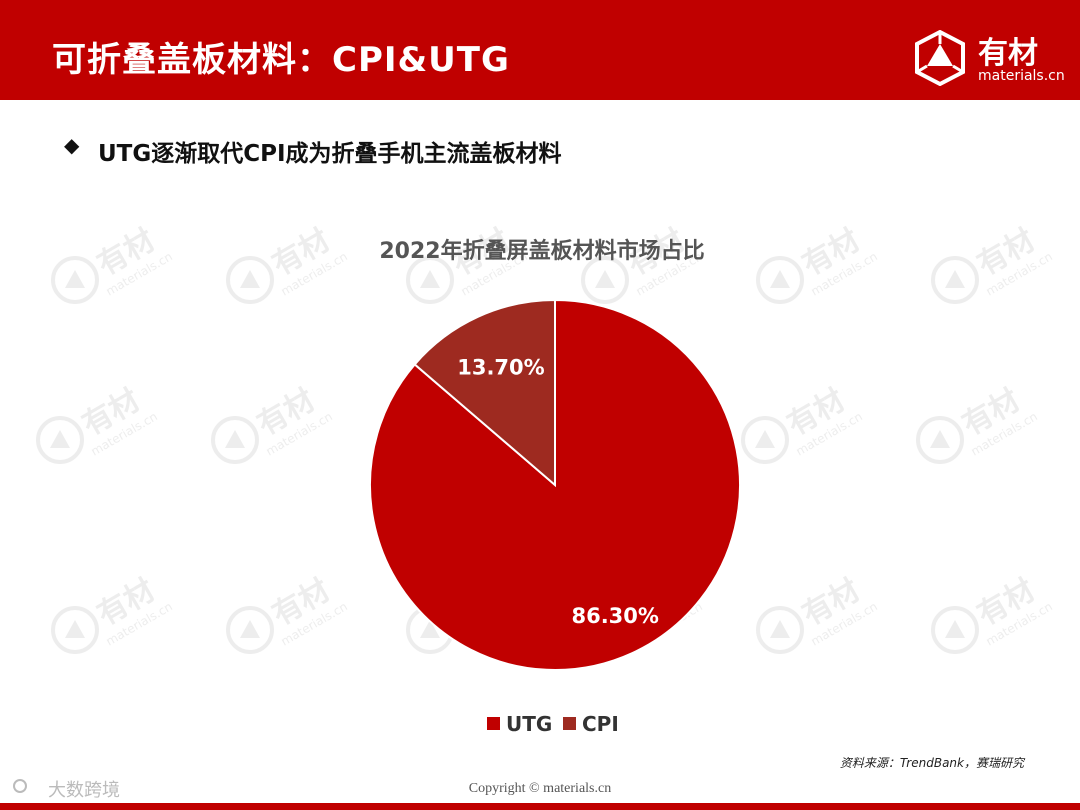 The width and height of the screenshot is (1080, 810). Describe the element at coordinates (281, 60) in the screenshot. I see `page-title: 可折叠盖板材料：CPI&UTG` at that location.